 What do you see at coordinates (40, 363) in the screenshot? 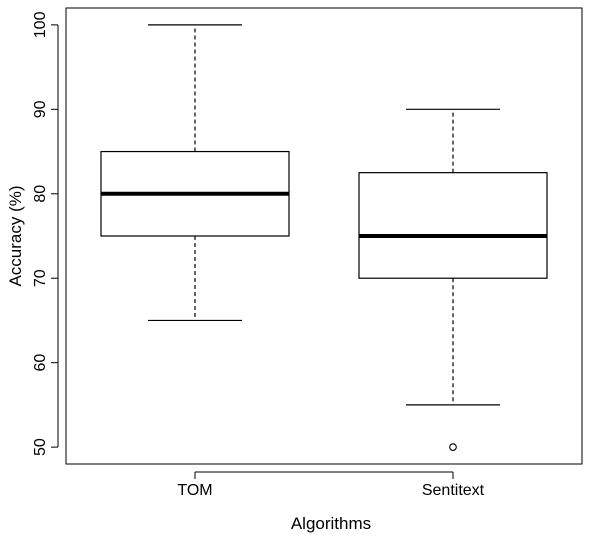
I see `y-tick-label: 60` at bounding box center [40, 363].